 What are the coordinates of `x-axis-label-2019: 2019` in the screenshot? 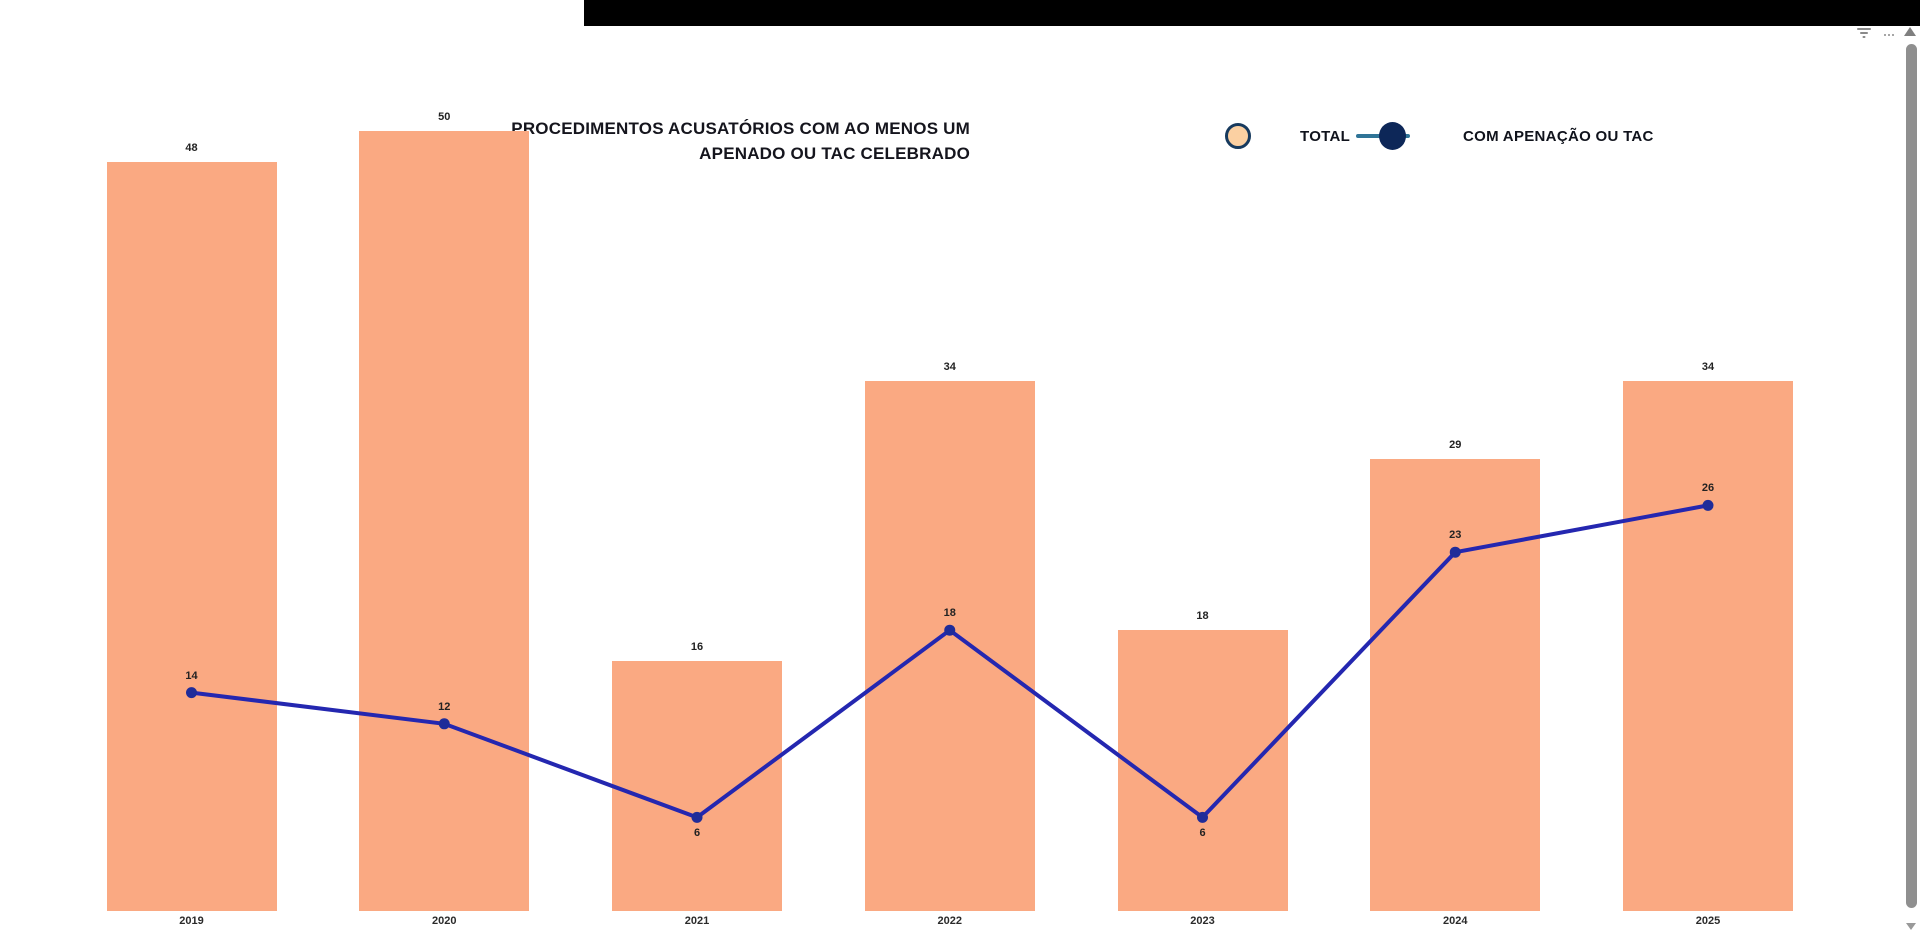 It's located at (191, 921).